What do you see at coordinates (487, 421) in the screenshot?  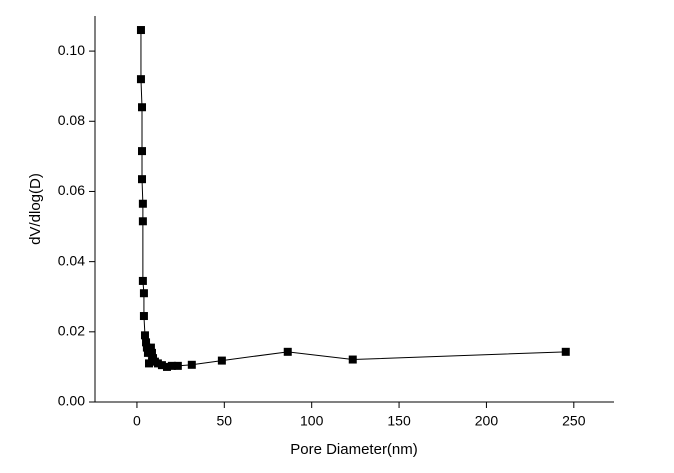 I see `x-tick-label: 200` at bounding box center [487, 421].